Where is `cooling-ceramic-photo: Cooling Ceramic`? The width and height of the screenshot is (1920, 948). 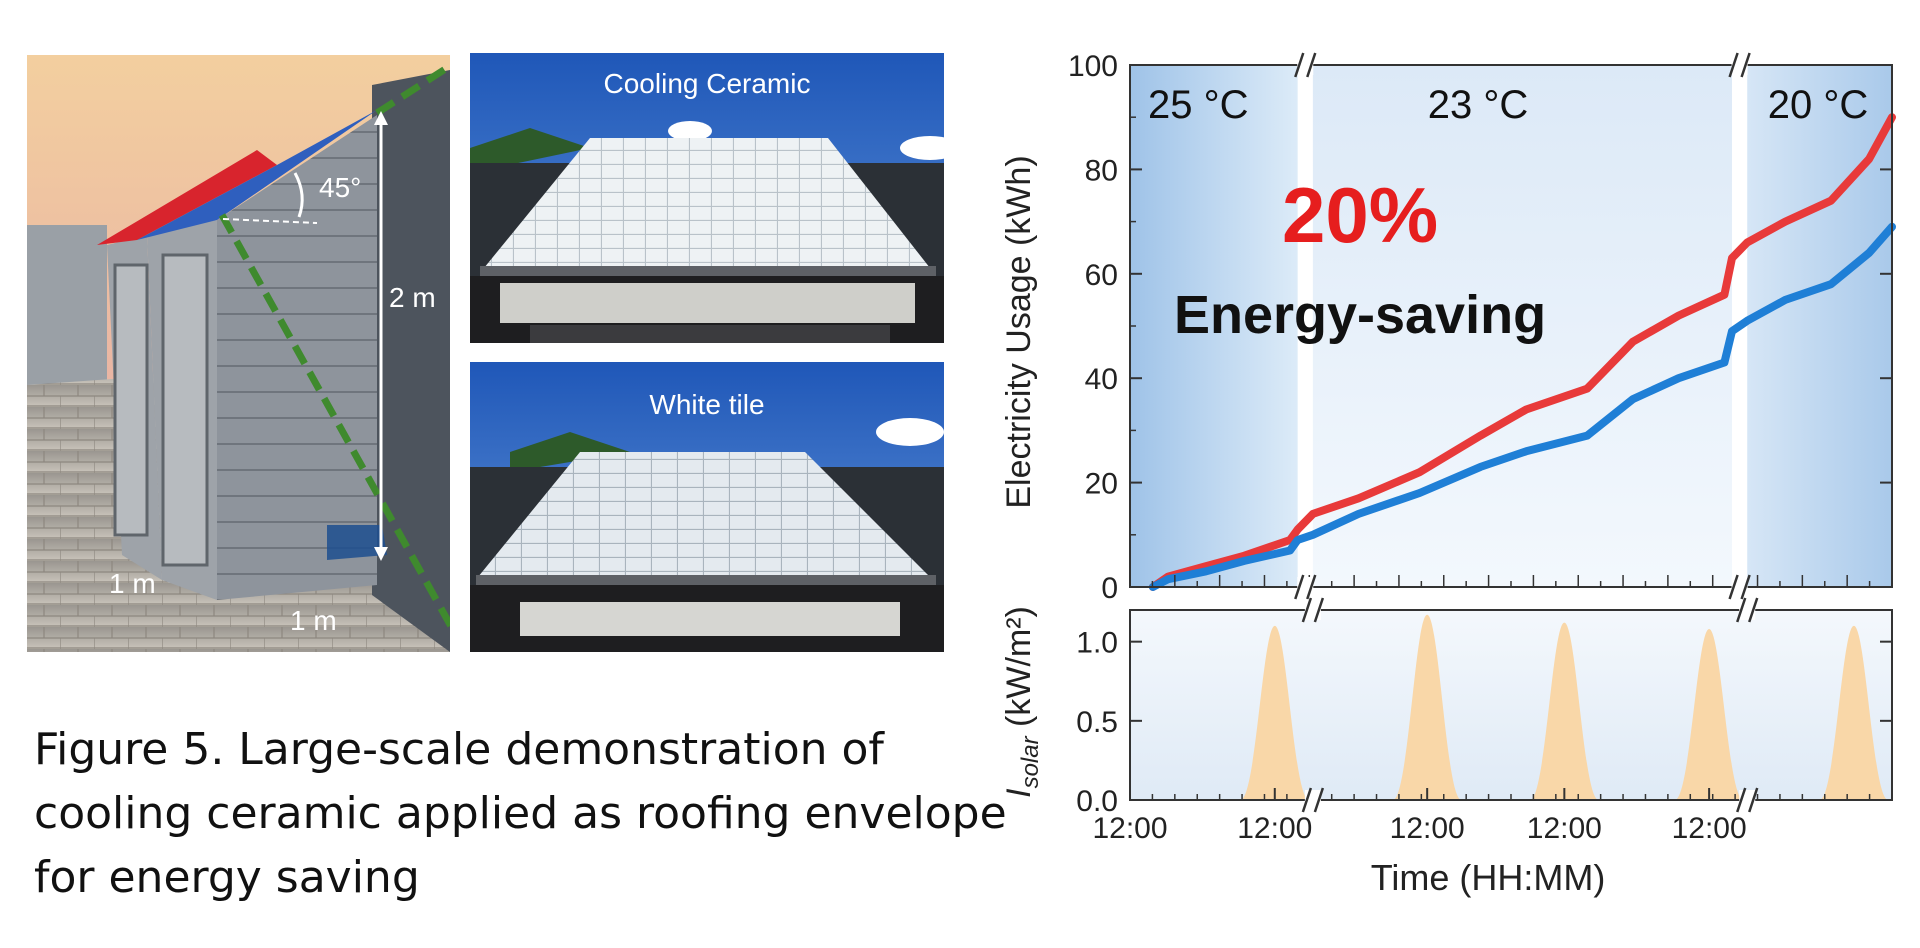
cooling-ceramic-photo: Cooling Ceramic is located at coordinates (707, 198).